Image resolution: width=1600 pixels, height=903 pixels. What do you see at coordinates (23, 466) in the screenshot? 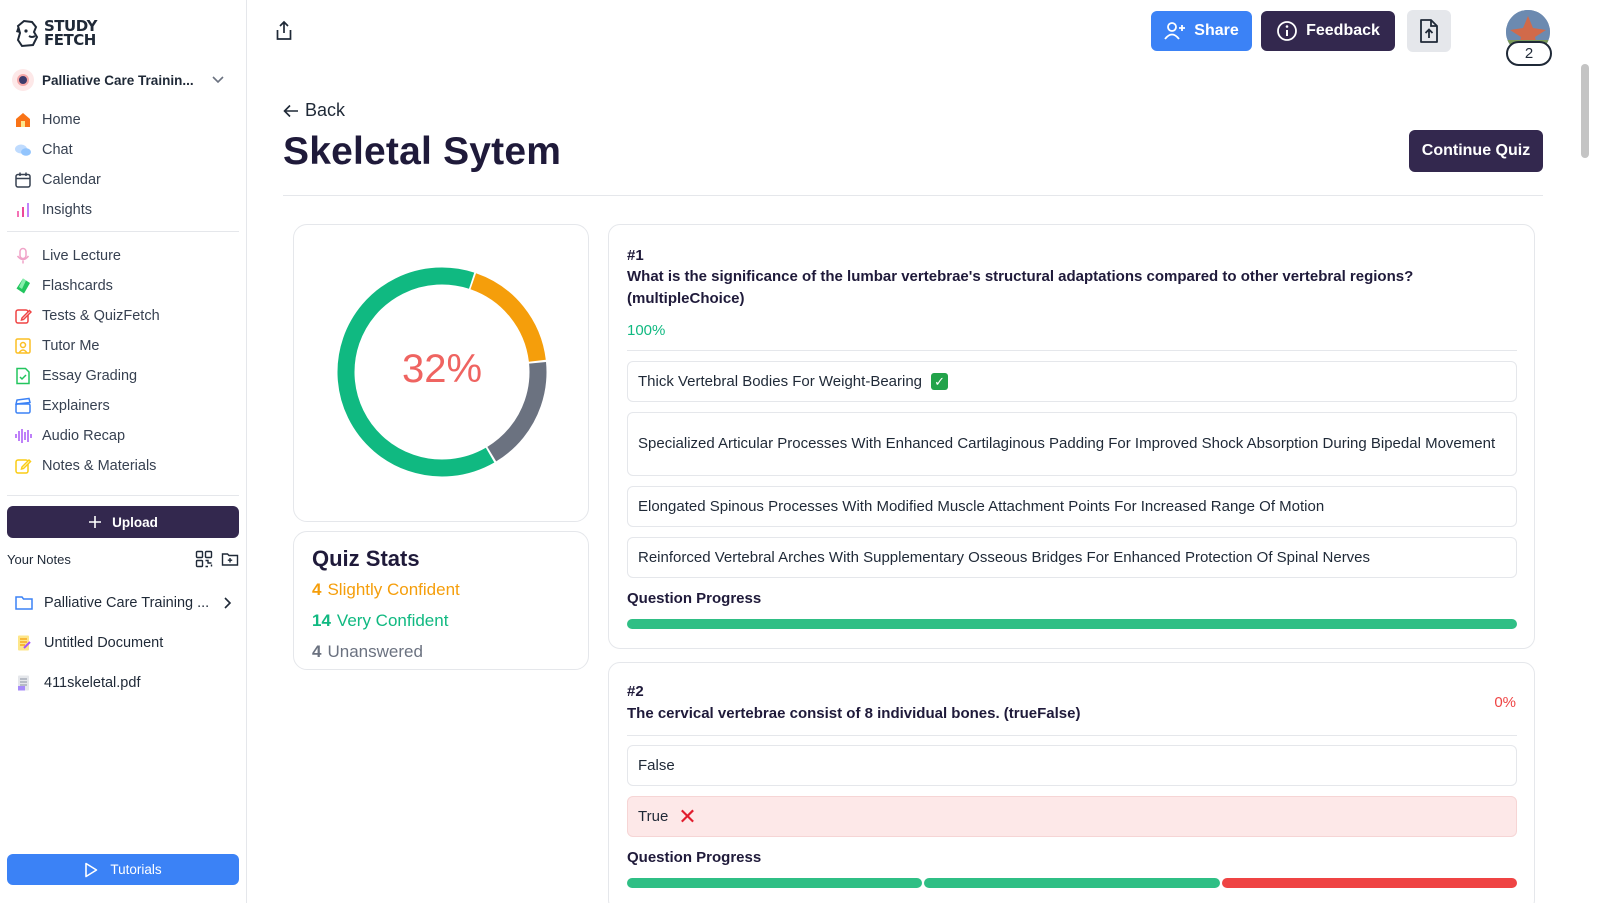
I see `notes-icon` at bounding box center [23, 466].